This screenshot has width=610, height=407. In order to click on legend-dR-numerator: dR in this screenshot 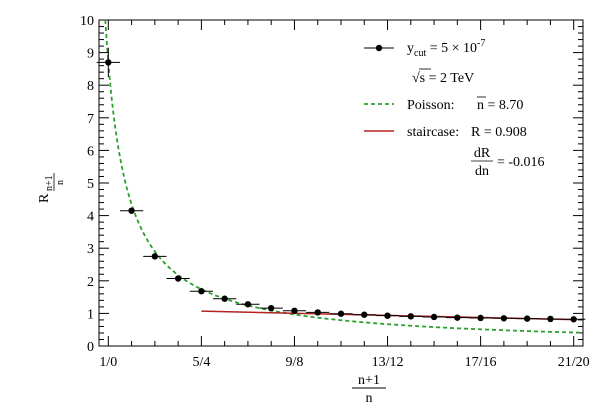, I will do `click(482, 153)`.